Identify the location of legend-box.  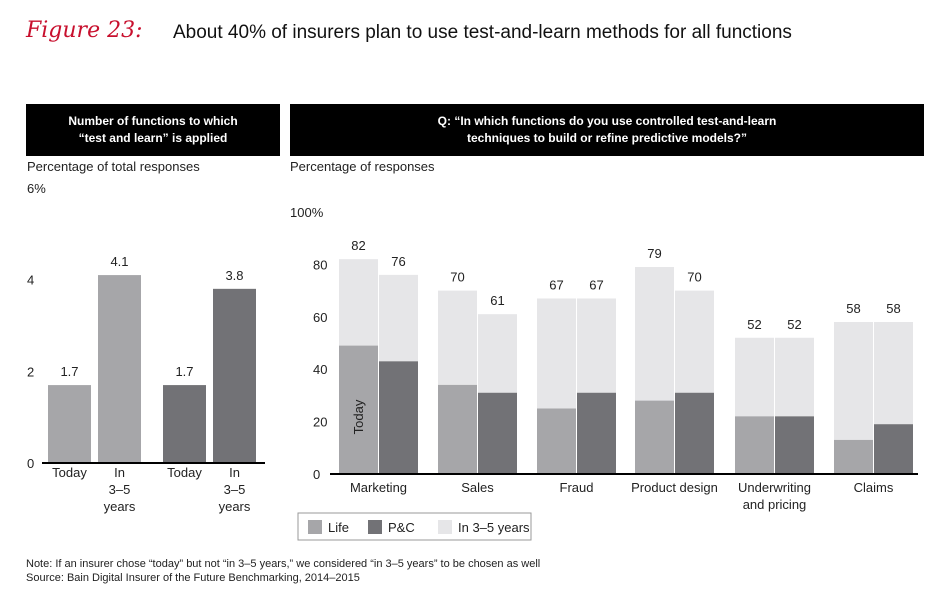
(414, 526).